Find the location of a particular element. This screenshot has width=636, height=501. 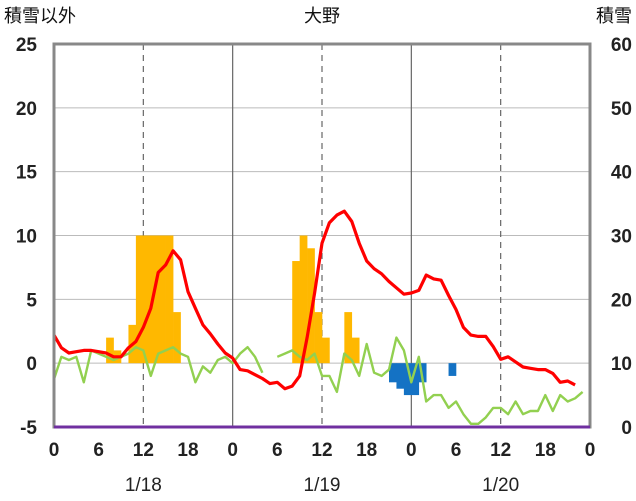

y-left-tick-6: -5 is located at coordinates (28, 428).